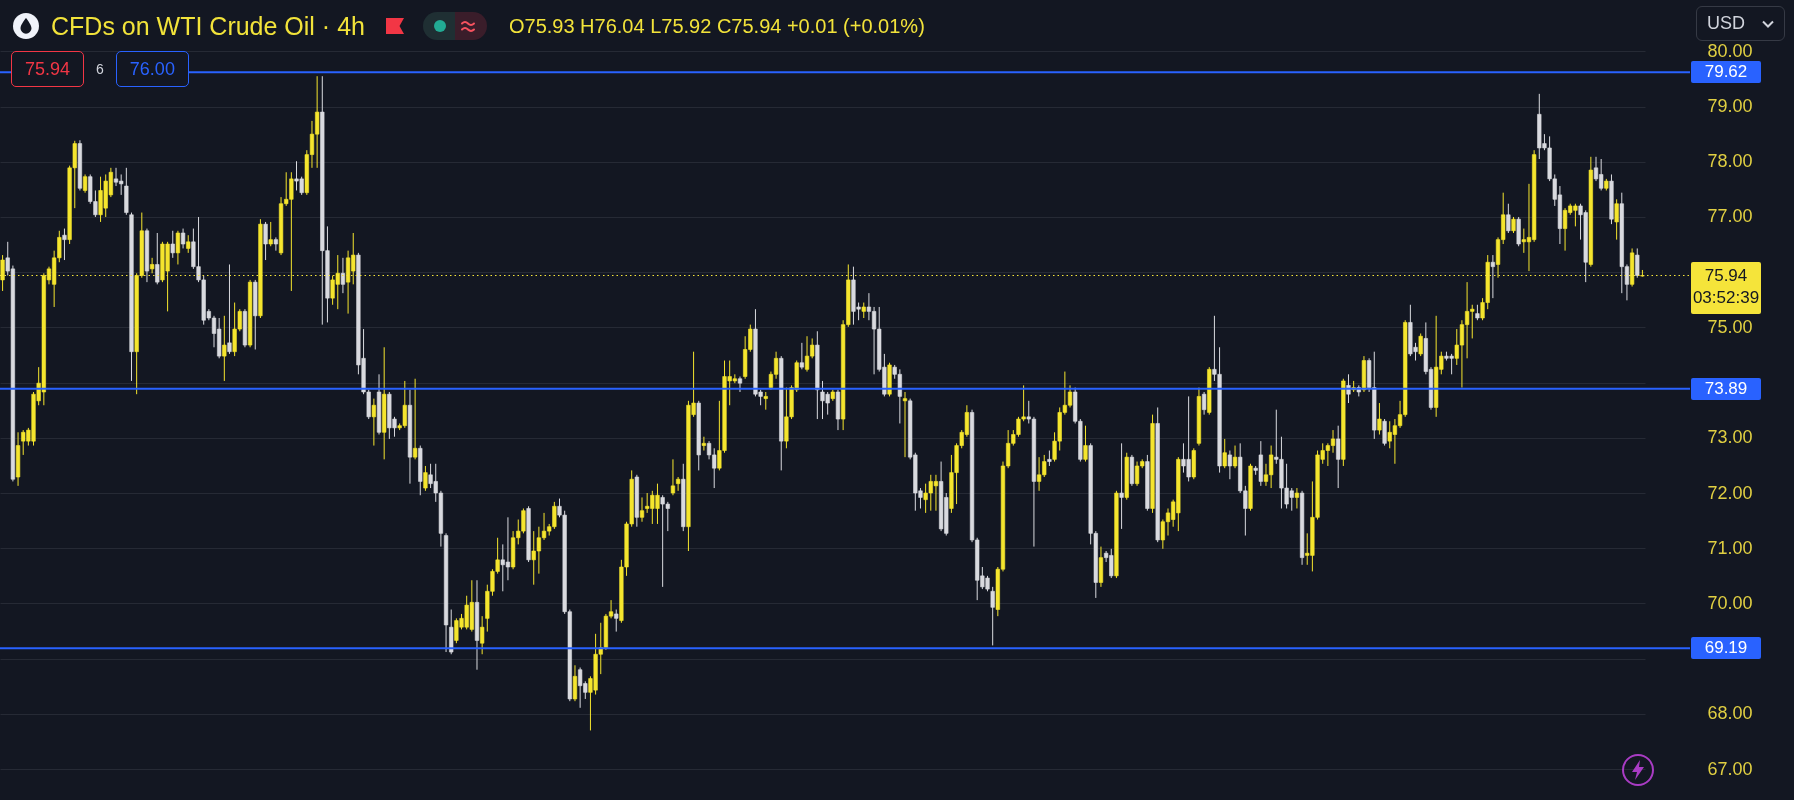  Describe the element at coordinates (1726, 388) in the screenshot. I see `ref-line-label: 73.89` at that location.